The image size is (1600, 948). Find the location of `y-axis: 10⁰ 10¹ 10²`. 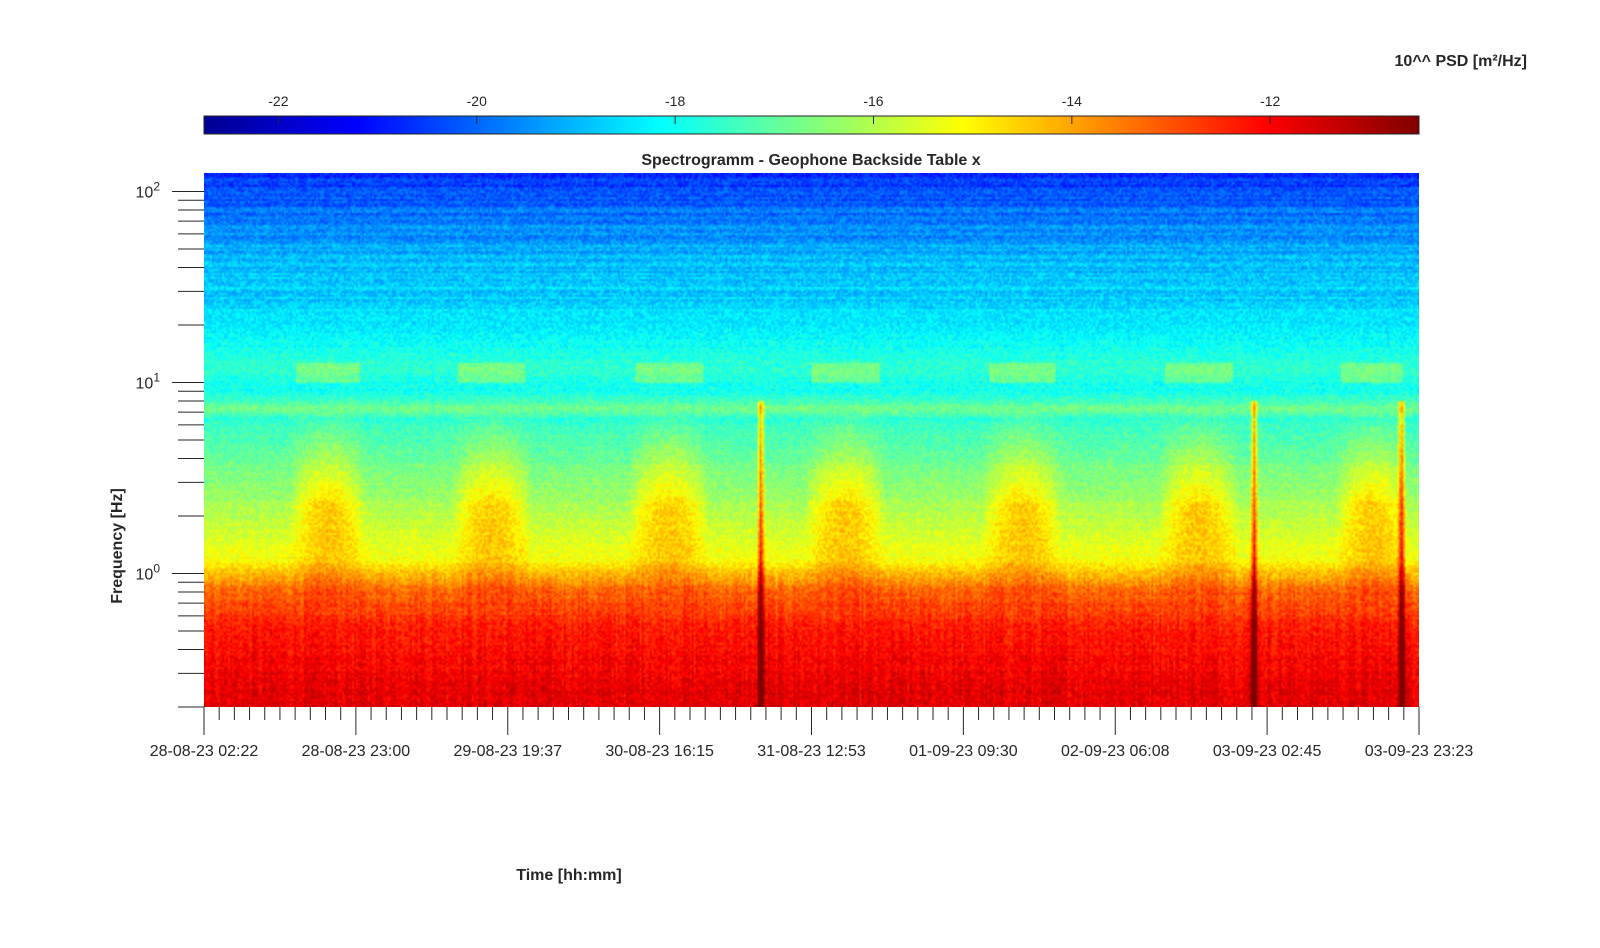

y-axis: 10⁰ 10¹ 10² is located at coordinates (170, 444).